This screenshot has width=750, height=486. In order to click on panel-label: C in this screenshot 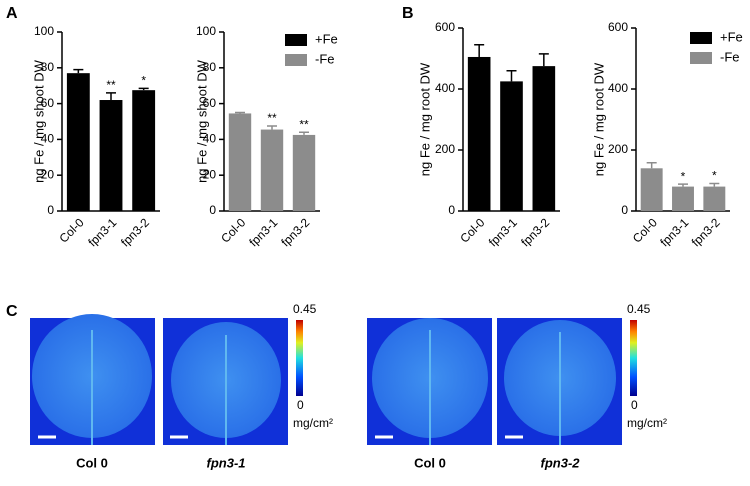, I will do `click(12, 311)`.